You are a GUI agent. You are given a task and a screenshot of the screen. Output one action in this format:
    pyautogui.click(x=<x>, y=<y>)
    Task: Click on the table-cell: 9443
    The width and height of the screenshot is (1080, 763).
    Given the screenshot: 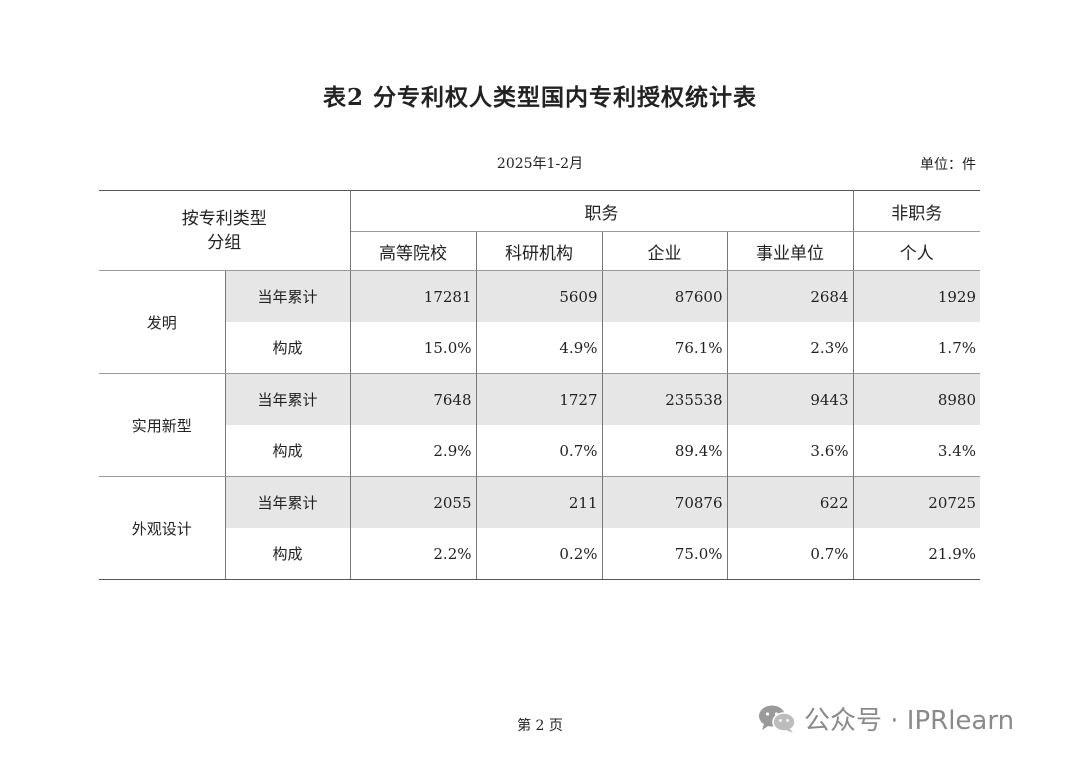 What is the action you would take?
    pyautogui.click(x=790, y=399)
    